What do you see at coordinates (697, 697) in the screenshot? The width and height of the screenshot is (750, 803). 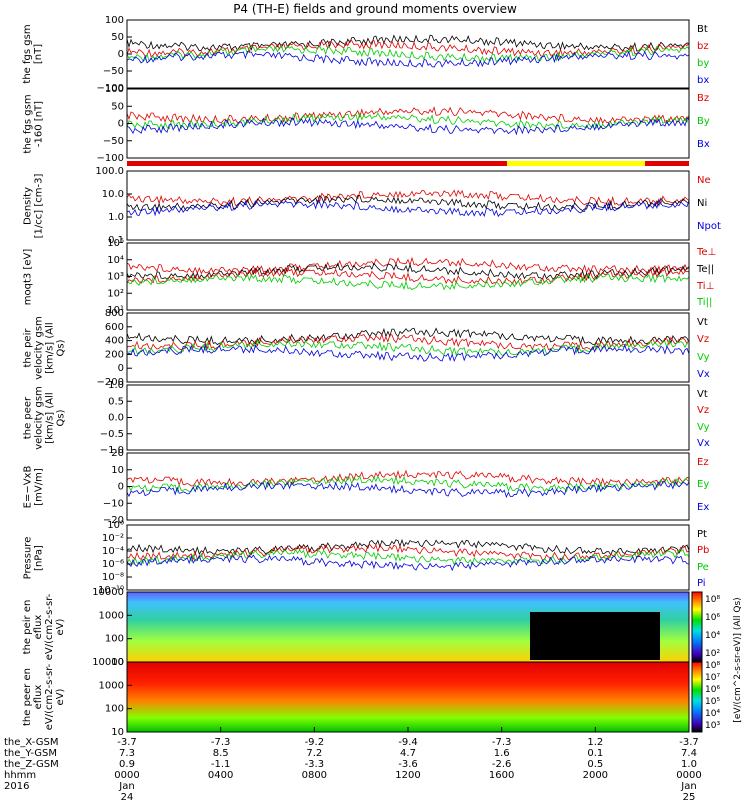 I see `colorbar-bottom` at bounding box center [697, 697].